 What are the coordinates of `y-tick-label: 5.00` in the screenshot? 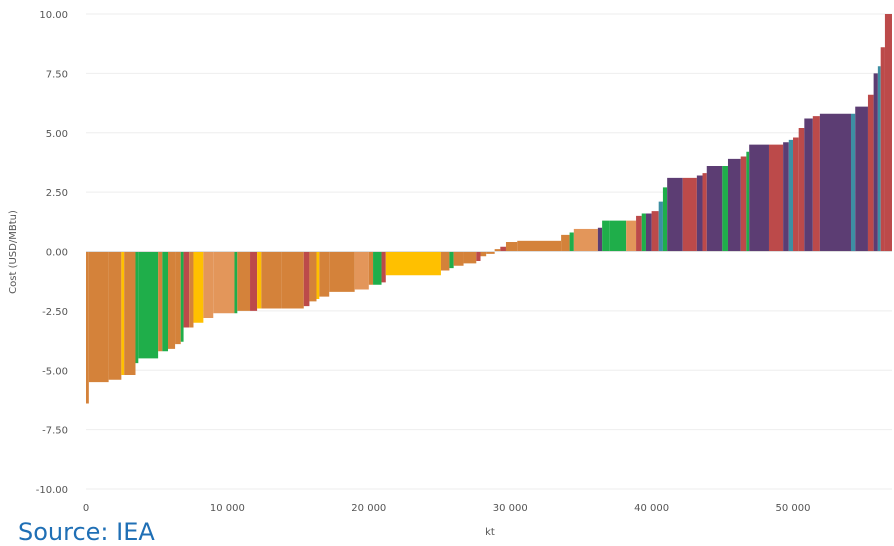 It's located at (57, 134).